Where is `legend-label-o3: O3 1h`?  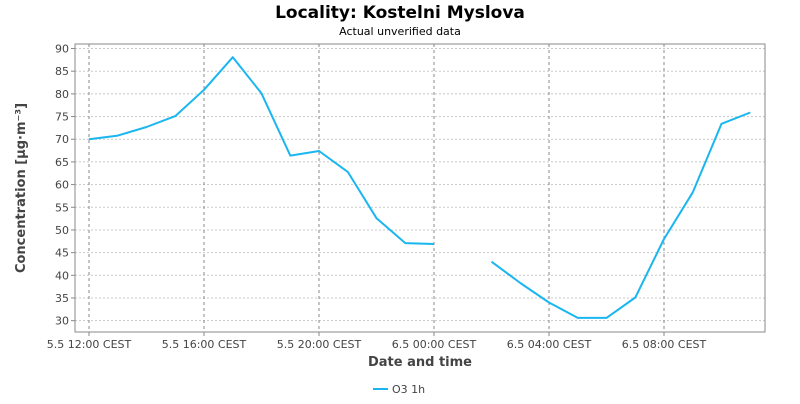
legend-label-o3: O3 1h is located at coordinates (408, 389).